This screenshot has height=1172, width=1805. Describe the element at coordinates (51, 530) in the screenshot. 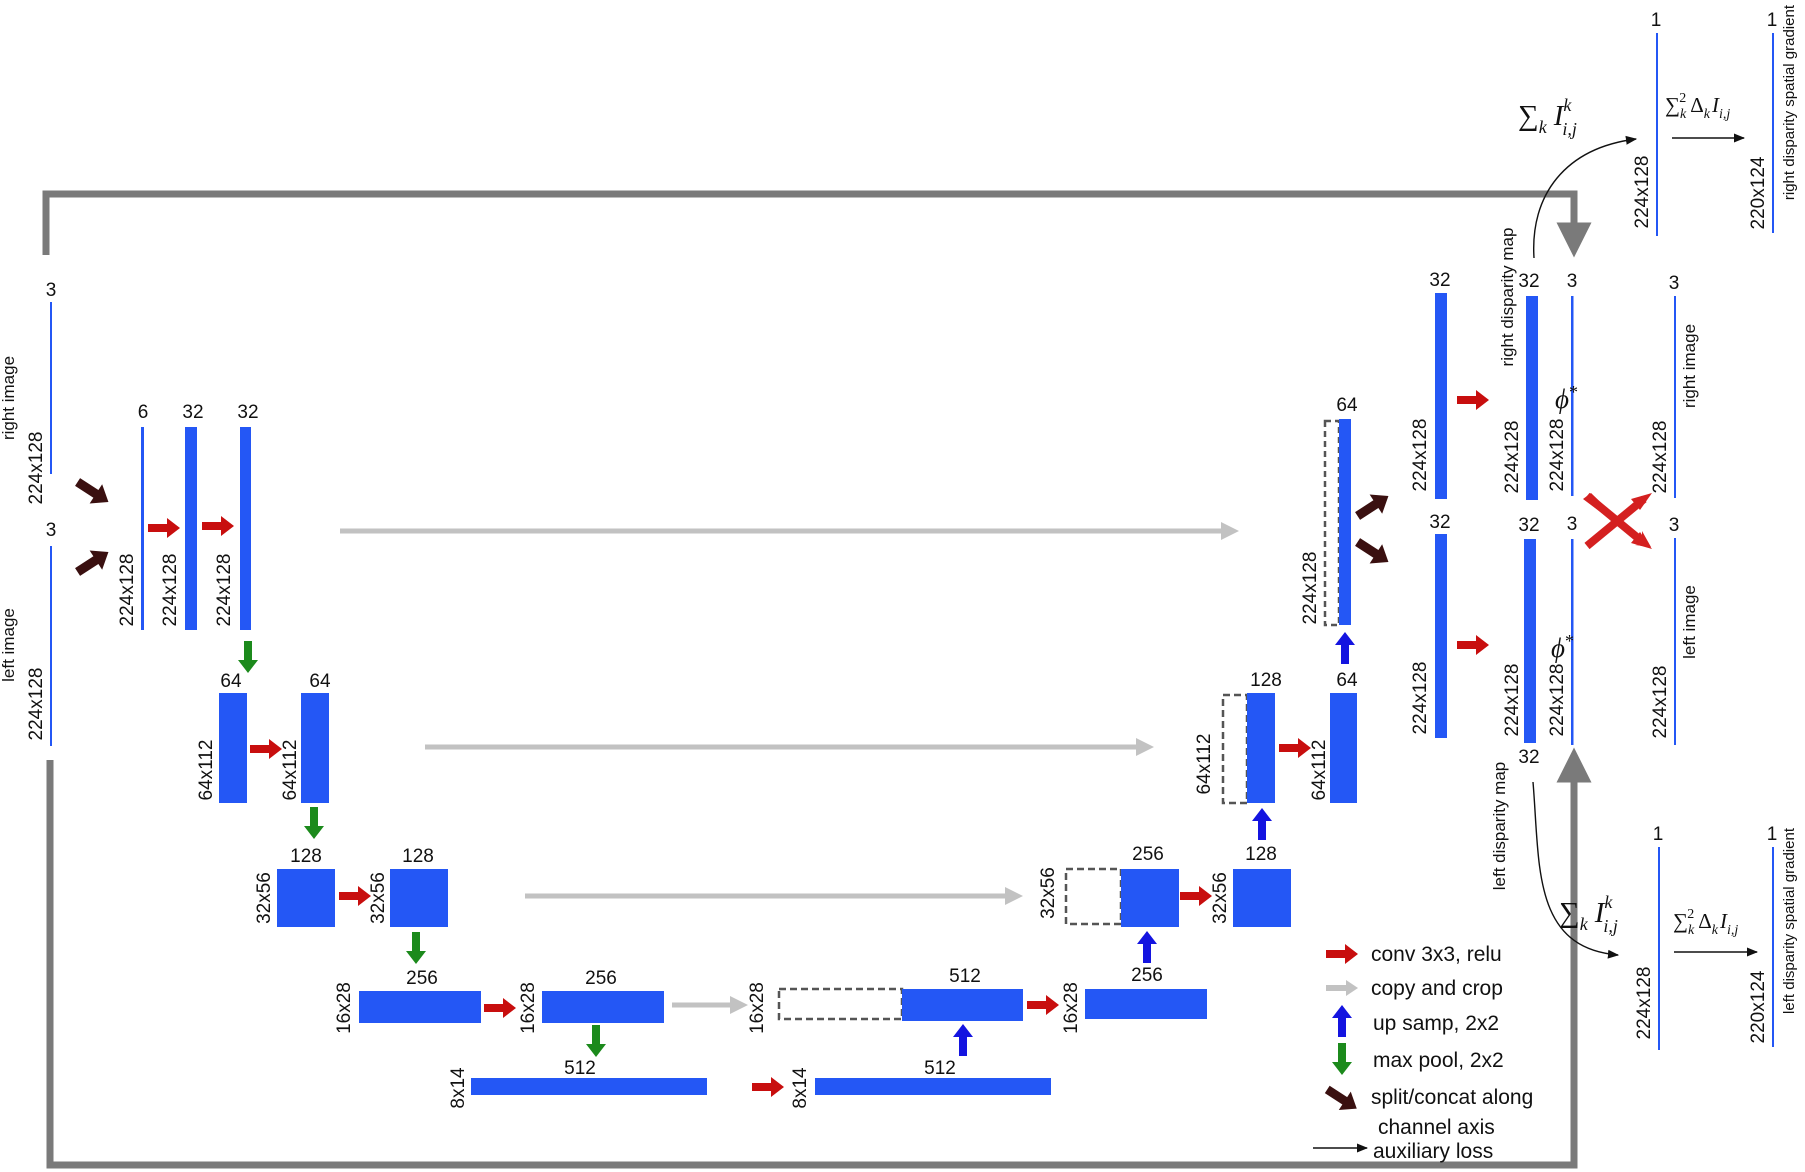

I see `left-image-channels: 3` at that location.